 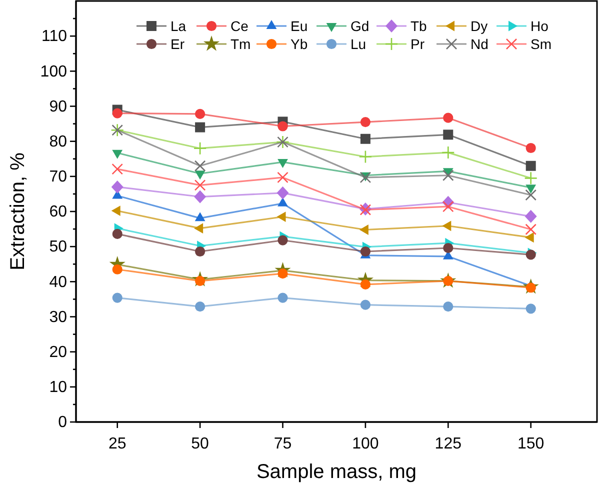 I want to click on x-tick-label: 75, so click(x=283, y=444).